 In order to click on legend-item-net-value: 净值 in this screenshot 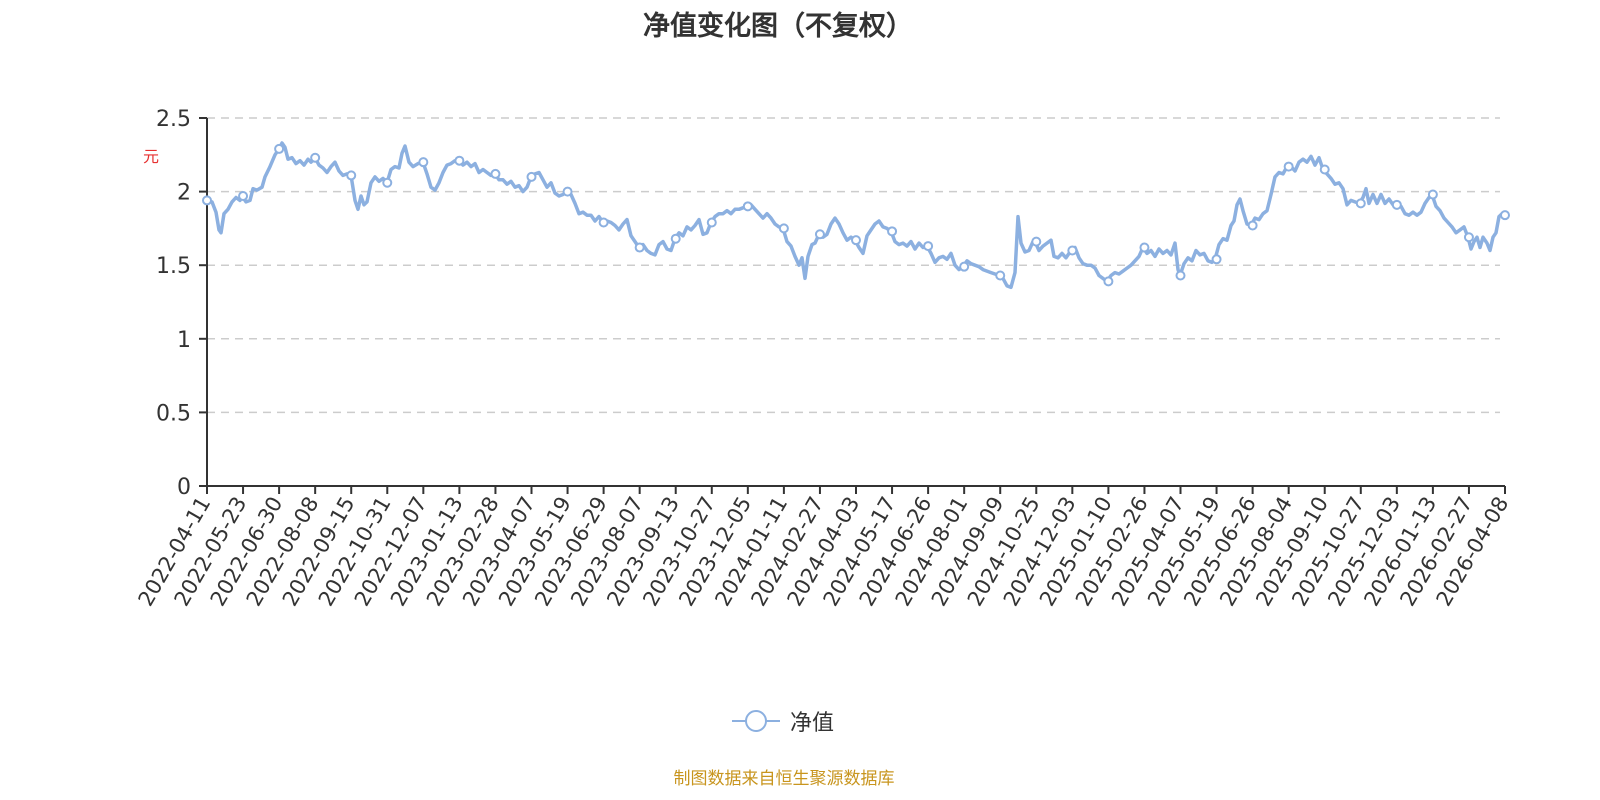, I will do `click(782, 721)`.